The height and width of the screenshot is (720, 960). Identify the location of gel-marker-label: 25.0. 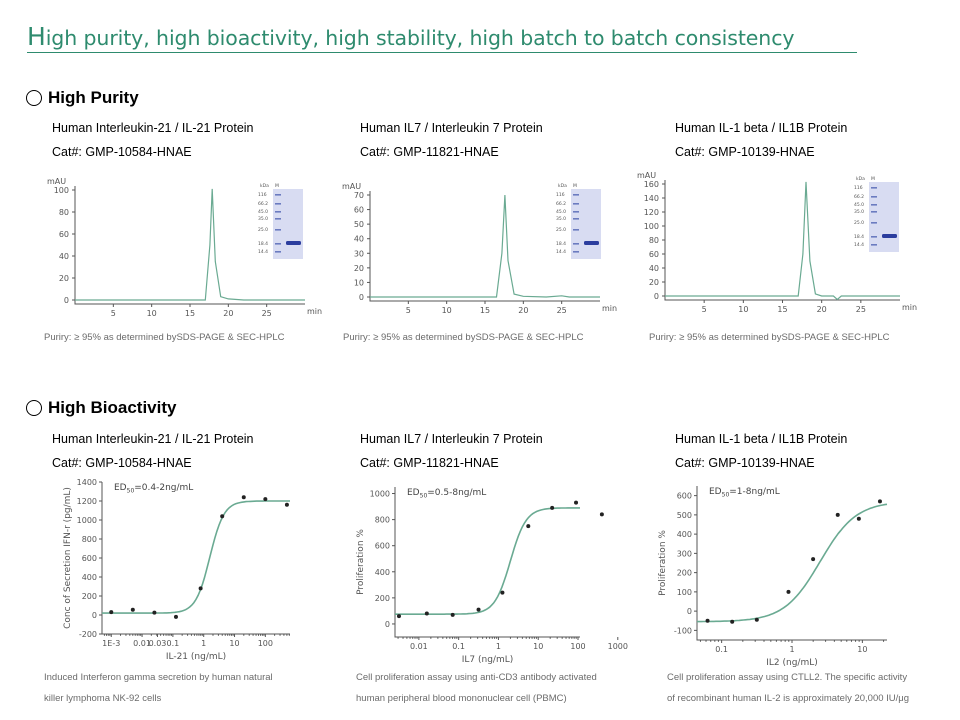
(561, 230).